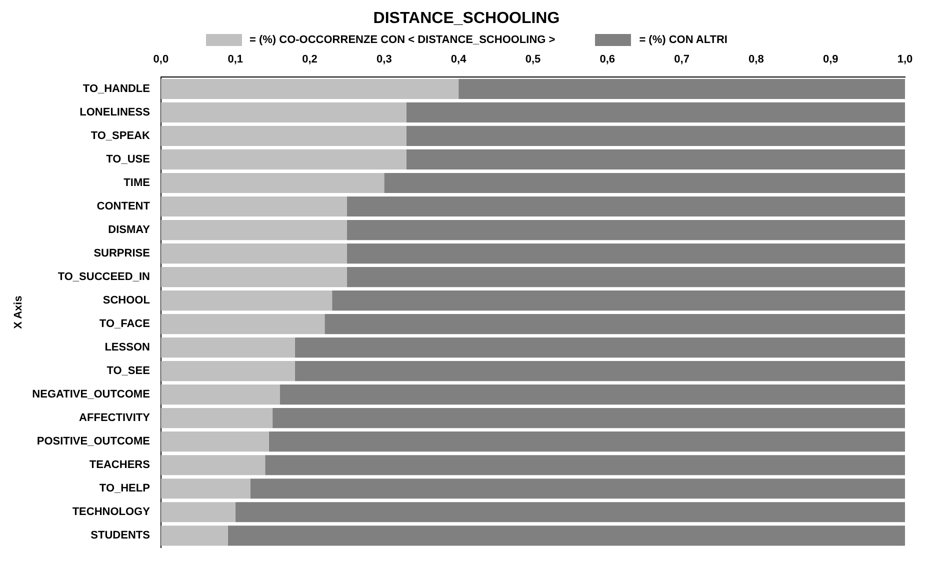 The image size is (933, 567). I want to click on legend-label: = (%) CO-OCCORRENZE CON < DISTANCE_SCHOOLING >, so click(403, 40).